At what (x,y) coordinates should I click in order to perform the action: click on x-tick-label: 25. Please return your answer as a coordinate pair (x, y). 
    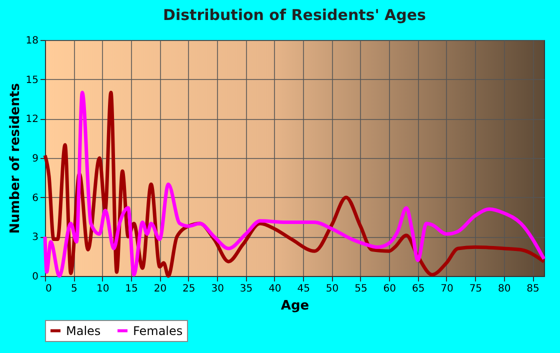
    Looking at the image, I should click on (189, 289).